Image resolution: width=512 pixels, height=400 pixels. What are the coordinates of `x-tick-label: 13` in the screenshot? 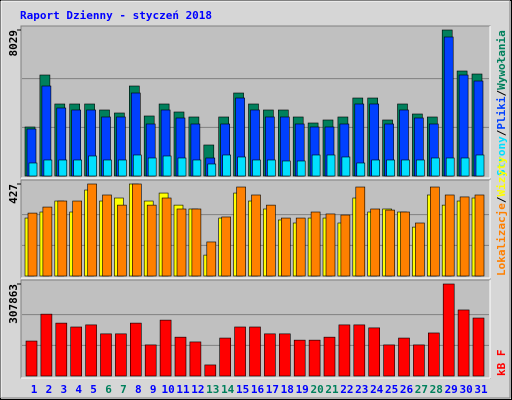 It's located at (212, 389).